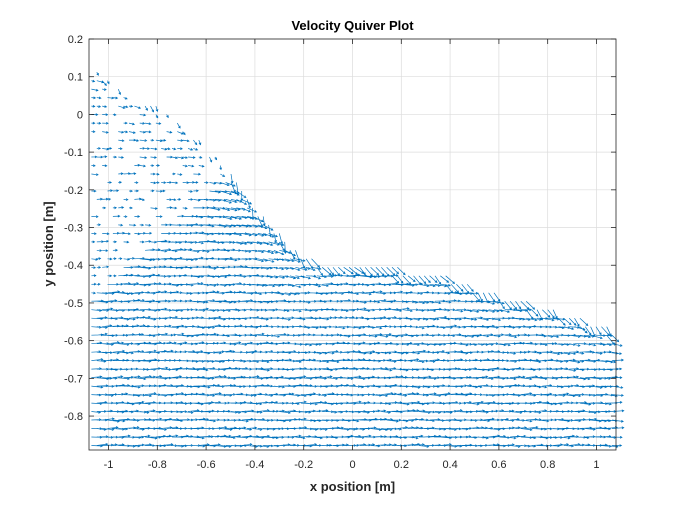  I want to click on x-tick-label: -0.4, so click(254, 465).